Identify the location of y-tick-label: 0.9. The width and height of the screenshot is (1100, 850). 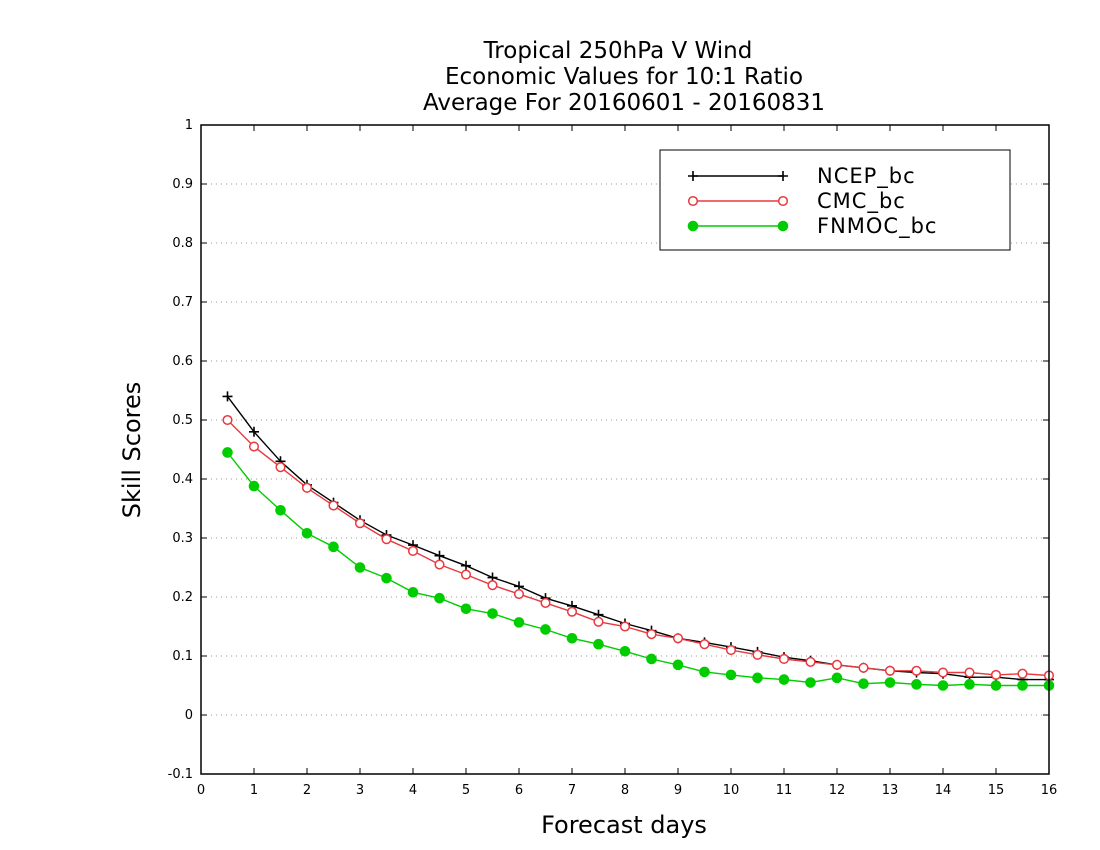
(182, 184).